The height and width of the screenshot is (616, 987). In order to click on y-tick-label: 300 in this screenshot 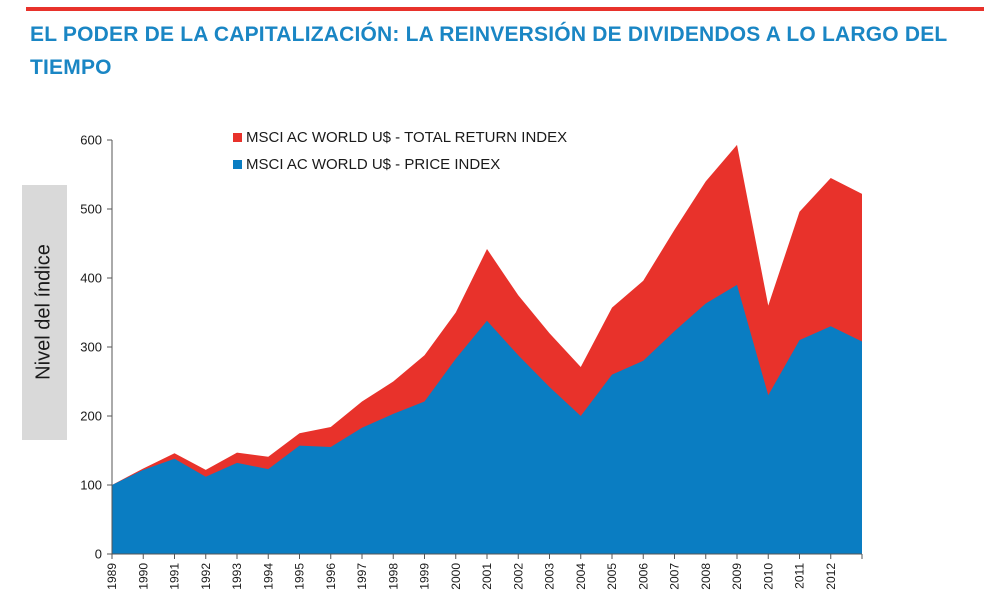, I will do `click(91, 347)`.